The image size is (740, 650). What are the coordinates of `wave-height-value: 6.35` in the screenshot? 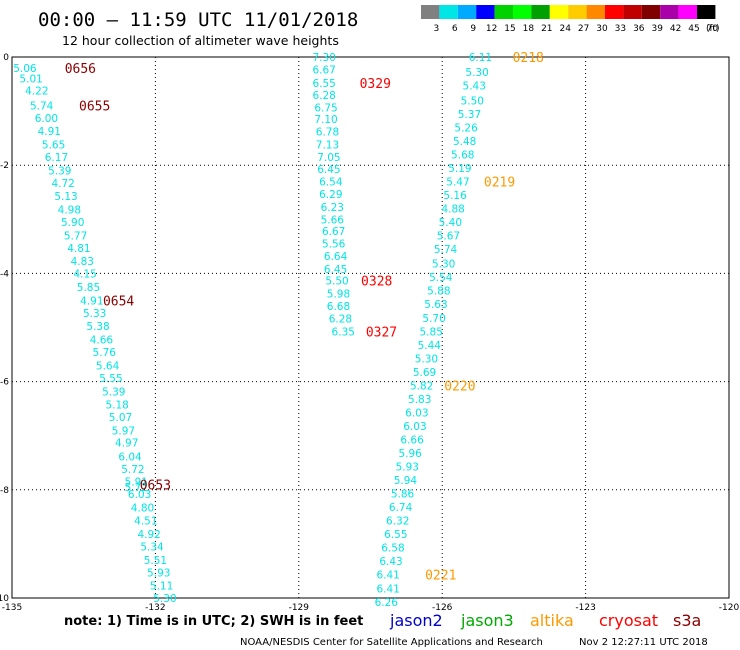 It's located at (343, 332).